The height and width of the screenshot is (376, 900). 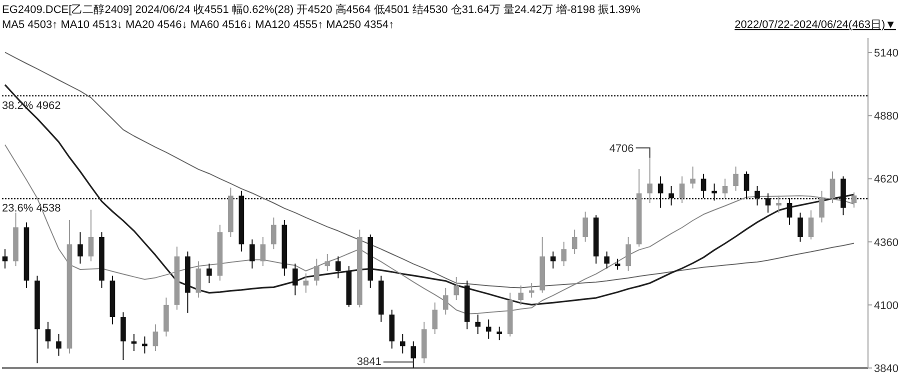 I want to click on ytick: 4880, so click(x=886, y=116).